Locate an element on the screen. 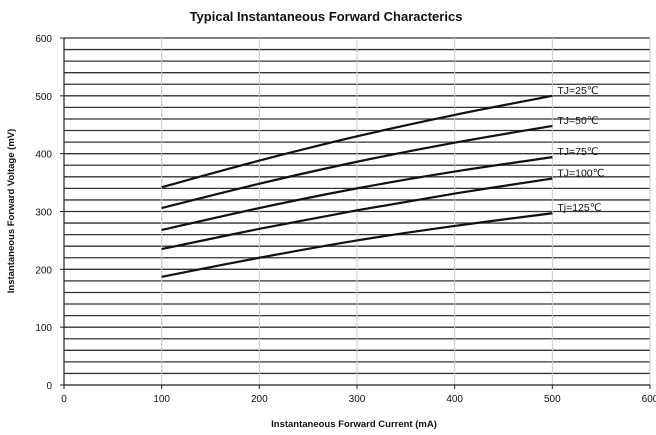 The width and height of the screenshot is (656, 435). y-tick-label: 400 is located at coordinates (43, 155).